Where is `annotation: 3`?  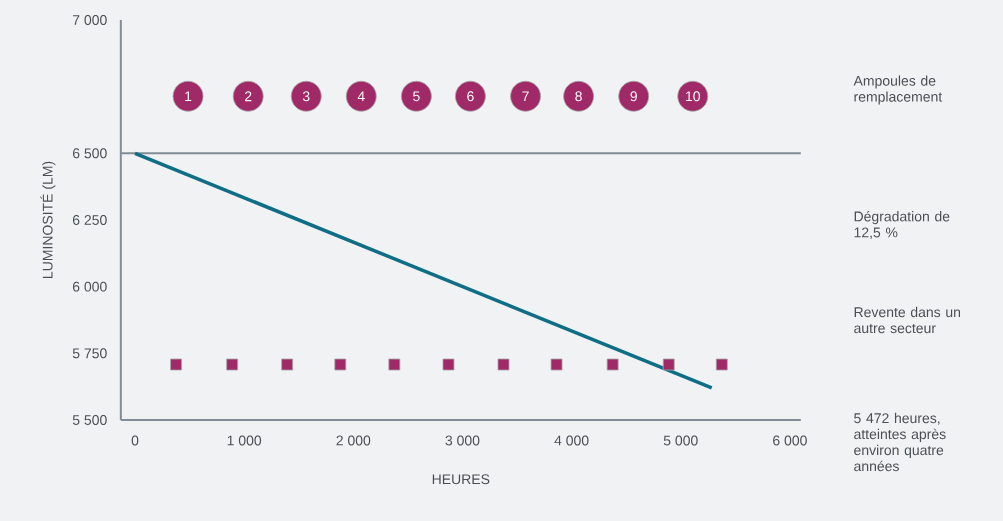 annotation: 3 is located at coordinates (306, 96).